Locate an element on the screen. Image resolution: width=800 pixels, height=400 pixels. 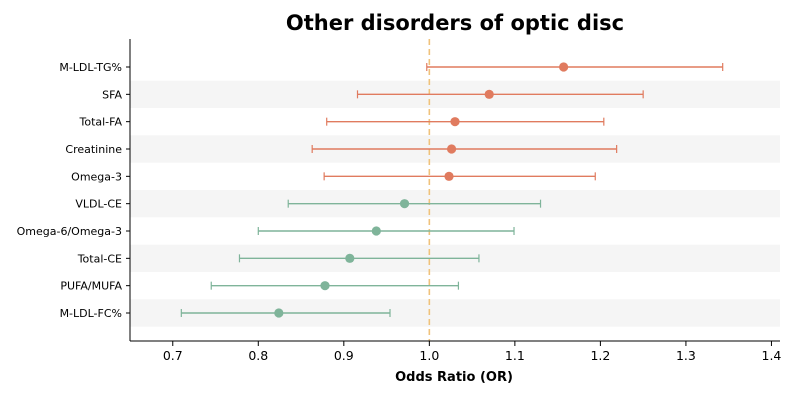
or-point-Omega-6/Omega-3 is located at coordinates (376, 231).